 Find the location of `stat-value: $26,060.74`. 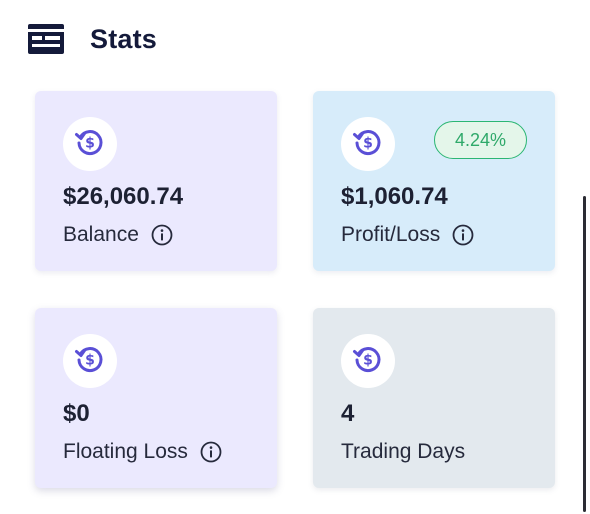

stat-value: $26,060.74 is located at coordinates (123, 196).